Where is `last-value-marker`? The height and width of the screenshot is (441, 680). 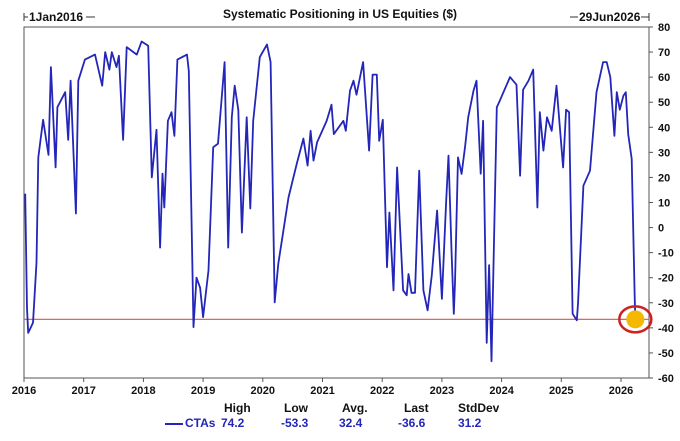 last-value-marker is located at coordinates (635, 319).